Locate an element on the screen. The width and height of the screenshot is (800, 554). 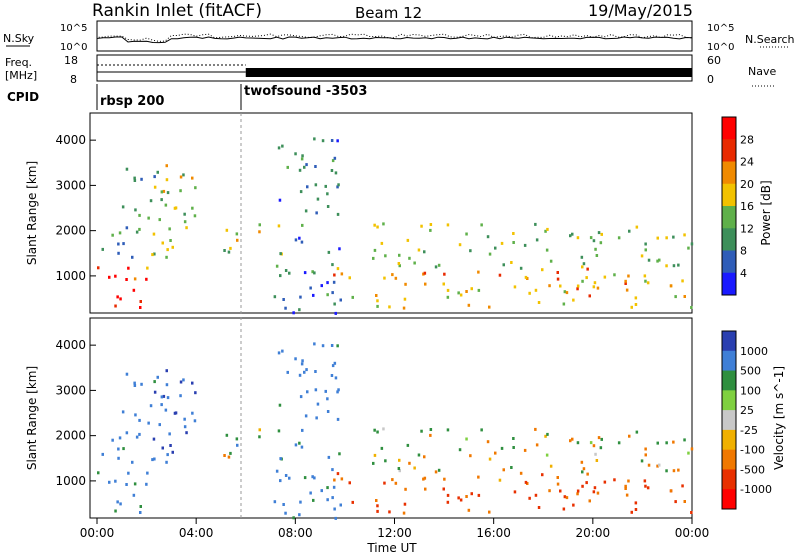
nsearch-line is located at coordinates (394, 37).